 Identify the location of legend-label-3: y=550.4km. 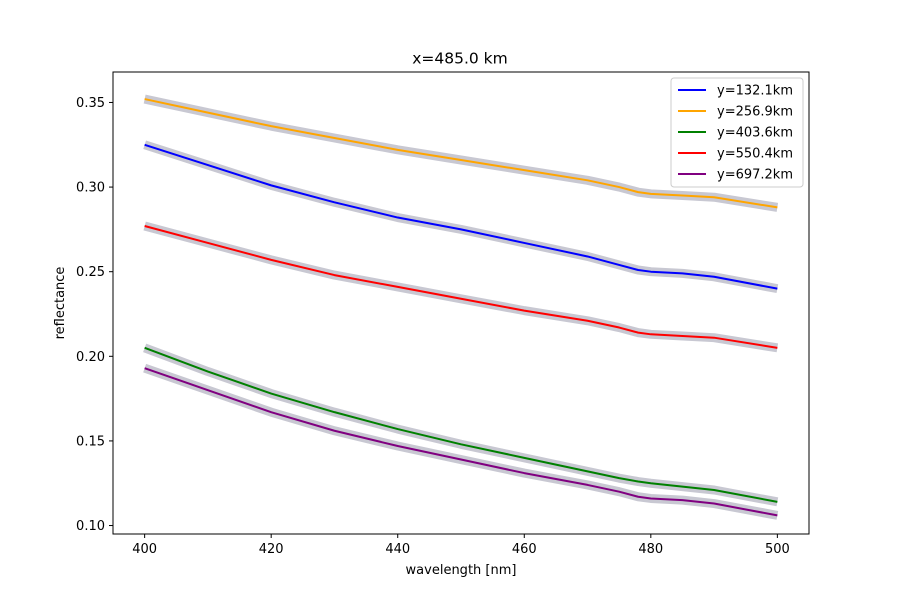
(755, 154).